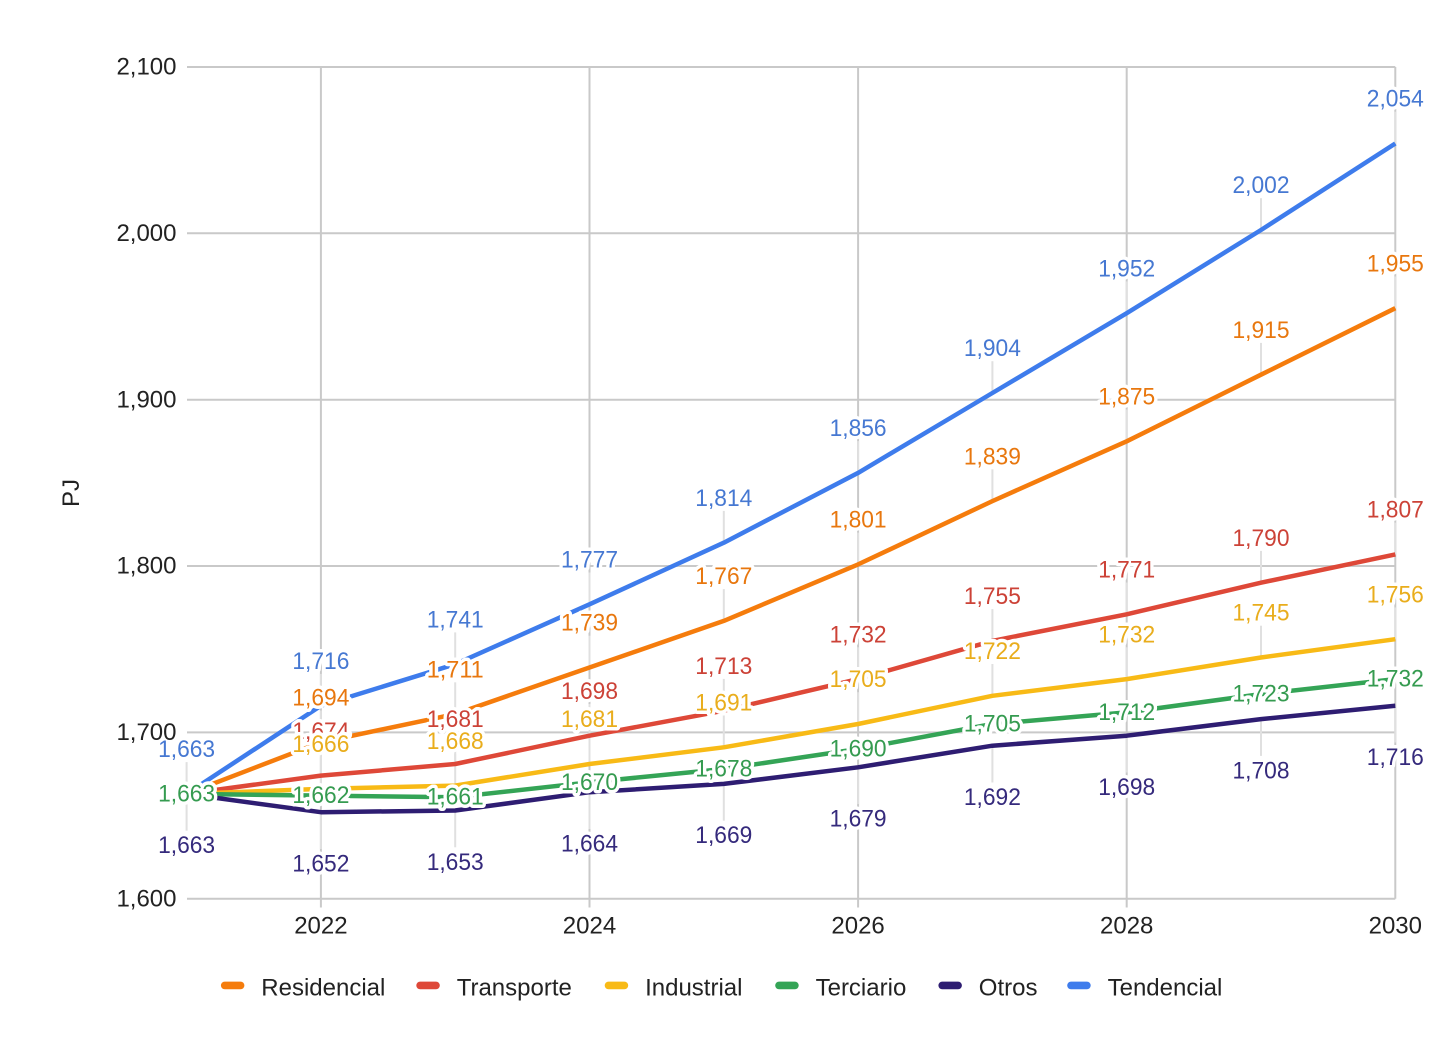  I want to click on svg-text: 2,002, so click(1261, 185).